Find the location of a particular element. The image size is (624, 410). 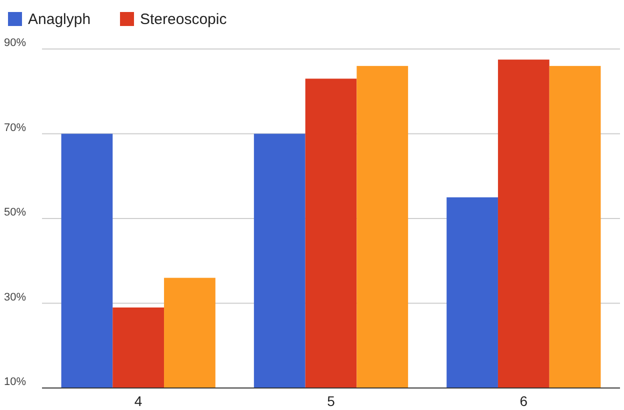

x-tick-label: 6 is located at coordinates (524, 401).